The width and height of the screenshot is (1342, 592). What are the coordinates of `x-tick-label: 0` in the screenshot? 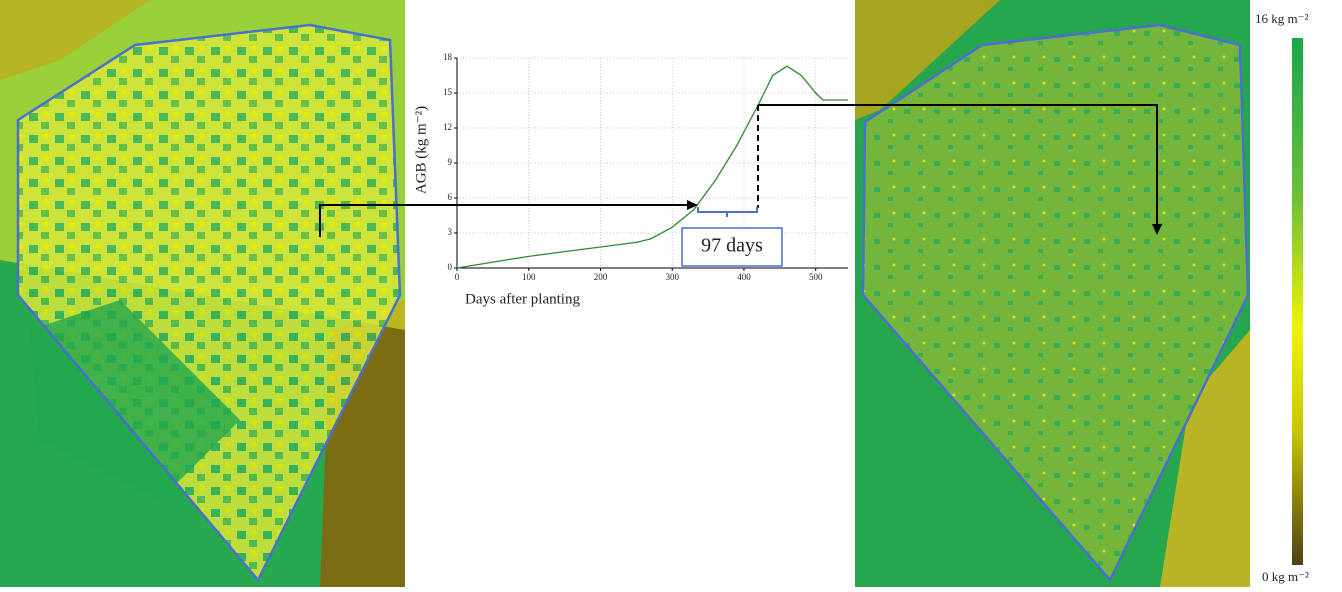 It's located at (457, 277).